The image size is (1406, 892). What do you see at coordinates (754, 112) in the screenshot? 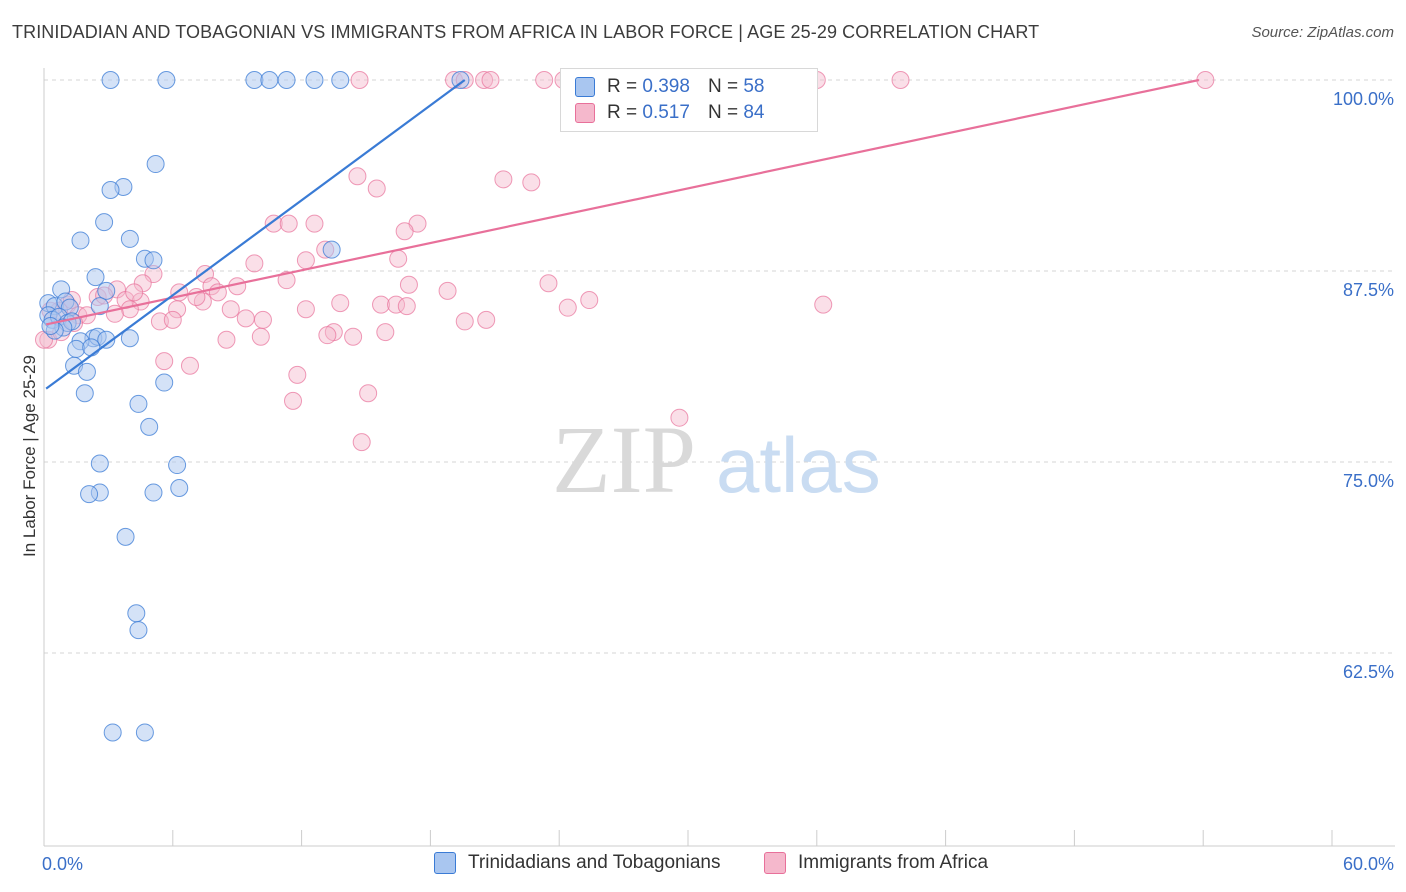
I see `legend-n-value: 84` at bounding box center [754, 112].